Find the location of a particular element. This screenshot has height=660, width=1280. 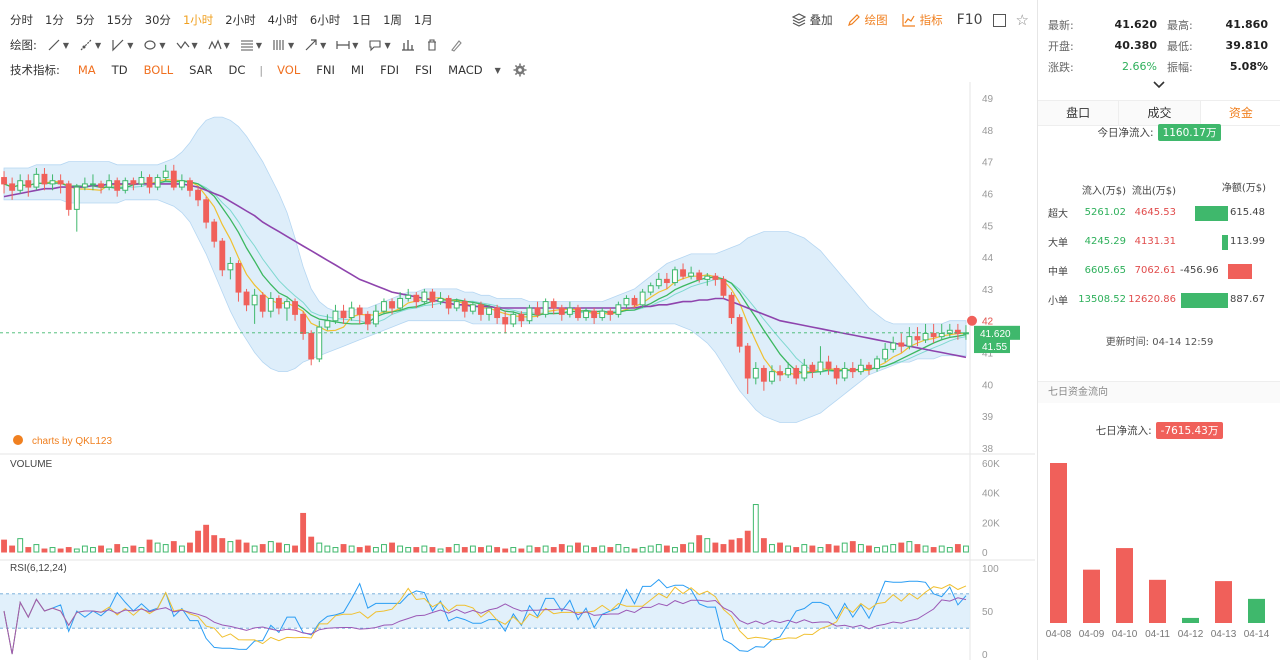

f10-button: F10 is located at coordinates (969, 20).